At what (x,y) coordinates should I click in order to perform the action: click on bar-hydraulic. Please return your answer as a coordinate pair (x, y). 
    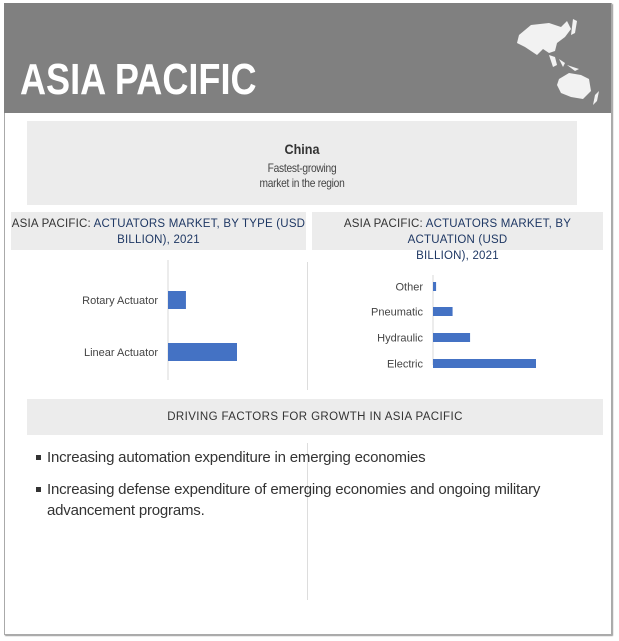
    Looking at the image, I should click on (452, 337).